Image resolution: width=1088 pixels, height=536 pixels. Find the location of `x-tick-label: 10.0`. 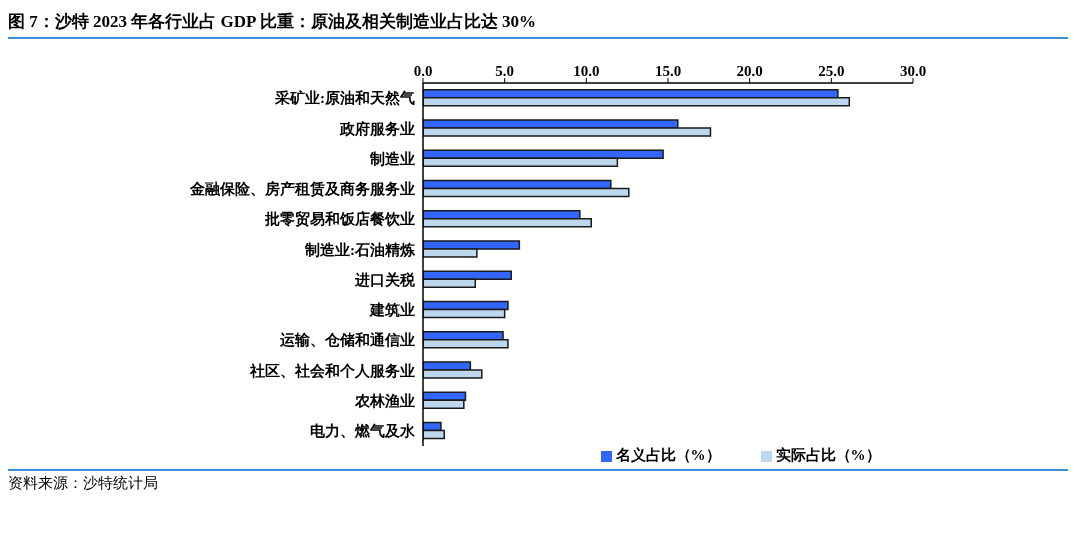

x-tick-label: 10.0 is located at coordinates (586, 71).